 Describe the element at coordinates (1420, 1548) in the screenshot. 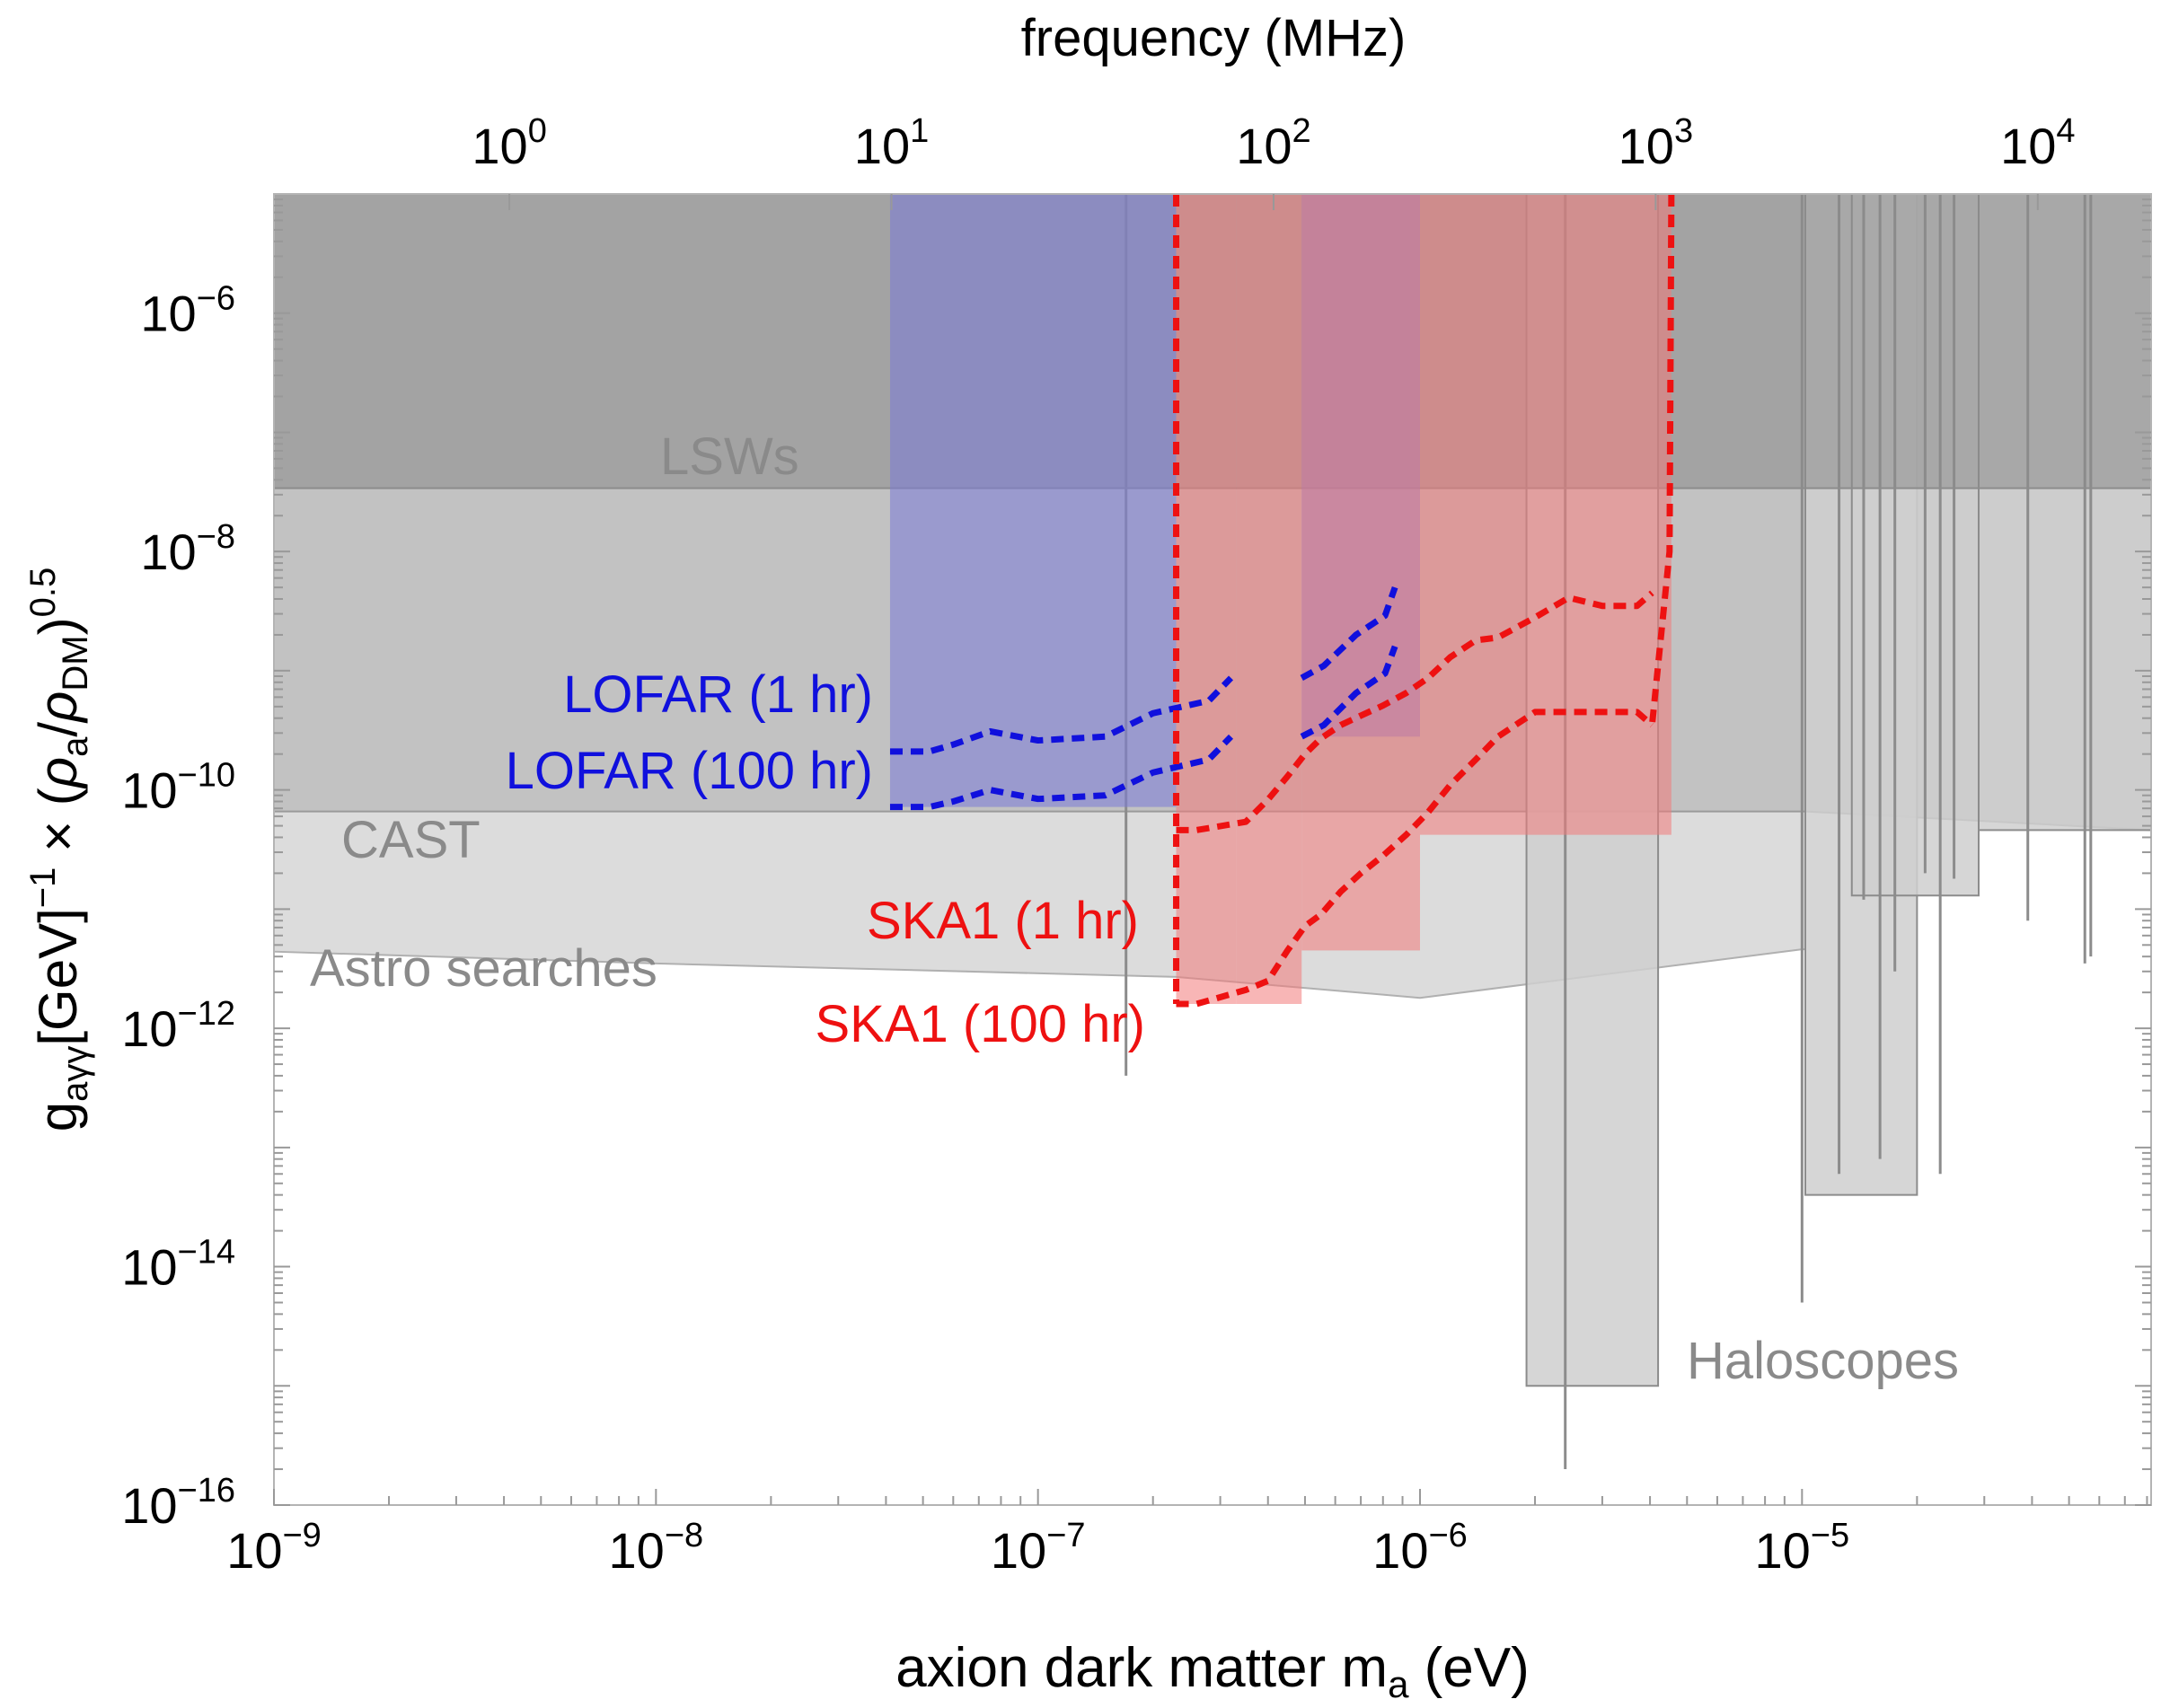

I see `x-tick-label: 10⁻⁶` at that location.